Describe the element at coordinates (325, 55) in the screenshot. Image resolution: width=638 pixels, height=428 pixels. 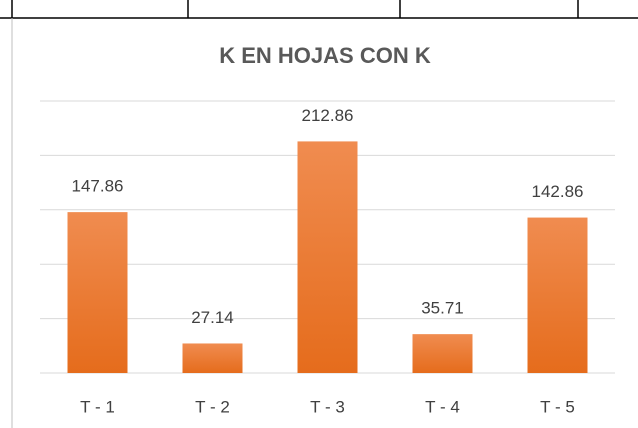
I see `chart-title: K EN HOJAS CON K` at that location.